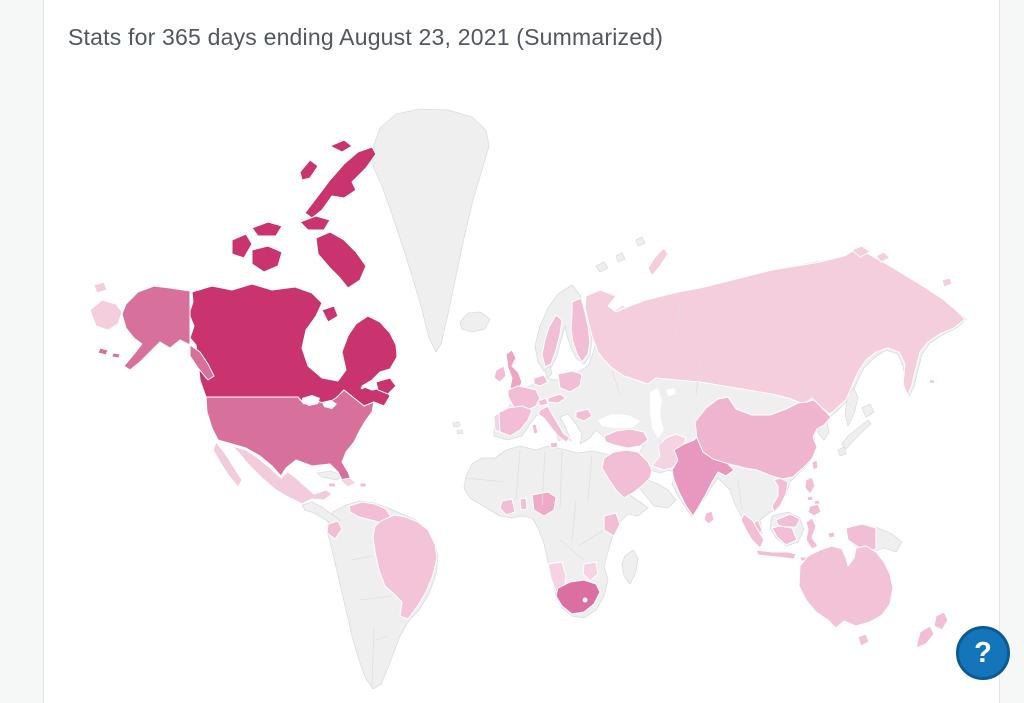 This screenshot has width=1024, height=703. I want to click on country-dominican-republic, so click(348, 482).